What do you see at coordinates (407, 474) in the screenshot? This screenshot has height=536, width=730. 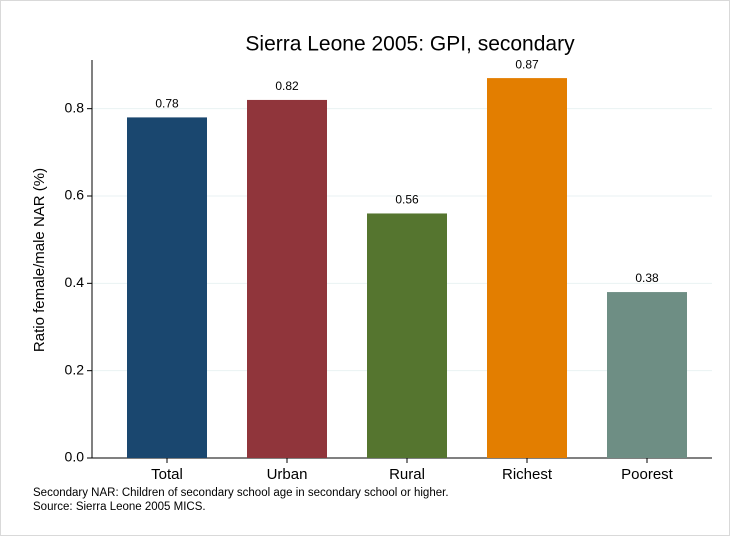 I see `x-tick-label: Rural` at bounding box center [407, 474].